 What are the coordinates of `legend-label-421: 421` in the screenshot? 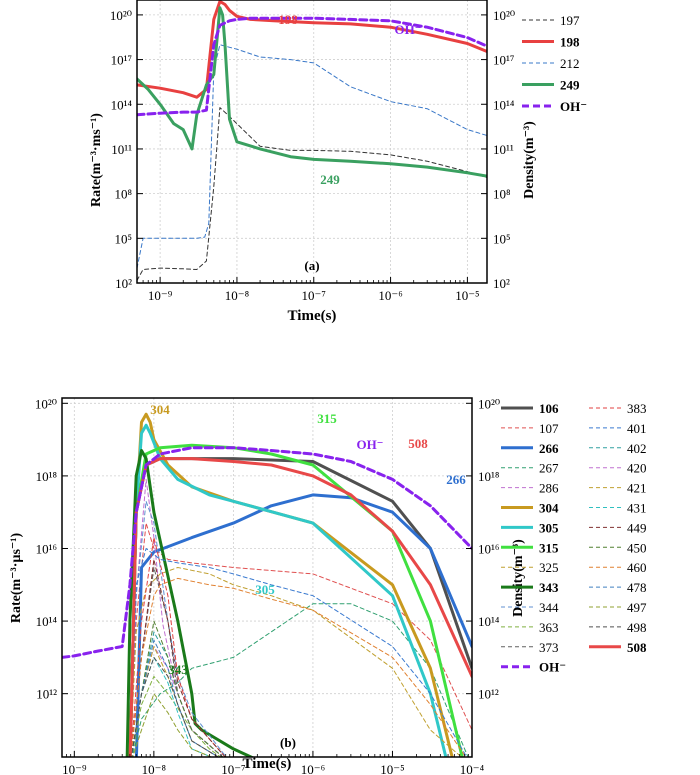 It's located at (637, 488).